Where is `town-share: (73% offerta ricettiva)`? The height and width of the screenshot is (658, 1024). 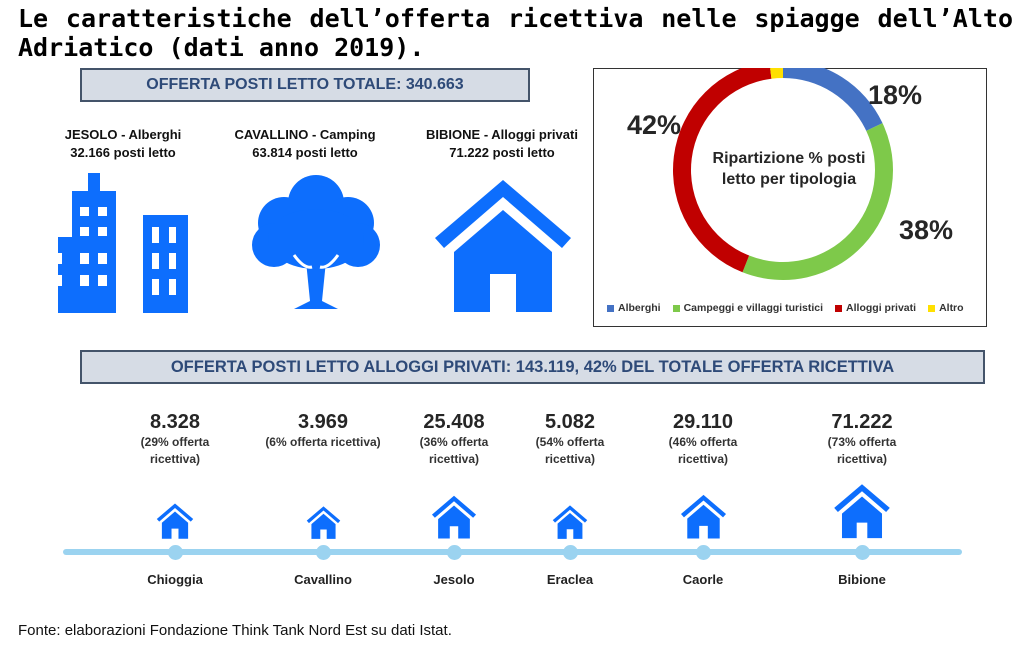 town-share: (73% offerta ricettiva) is located at coordinates (862, 450).